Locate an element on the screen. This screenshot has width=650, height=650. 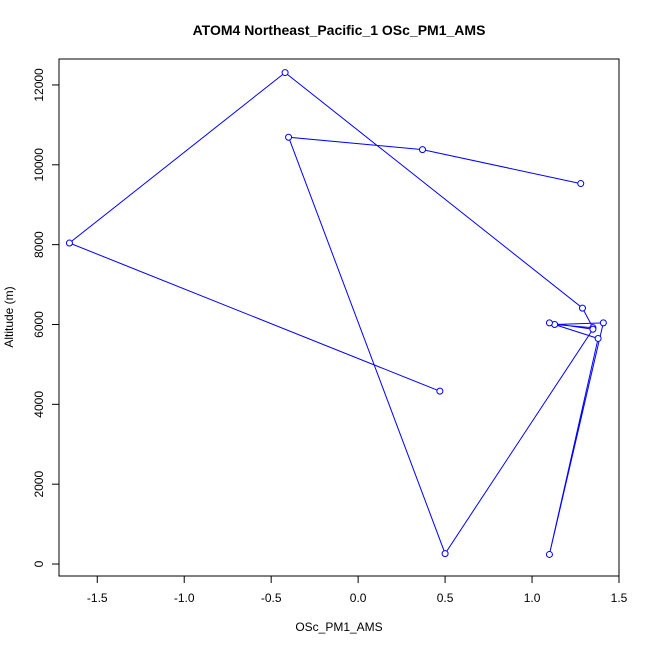
x-tick-label: -1.5 is located at coordinates (97, 598).